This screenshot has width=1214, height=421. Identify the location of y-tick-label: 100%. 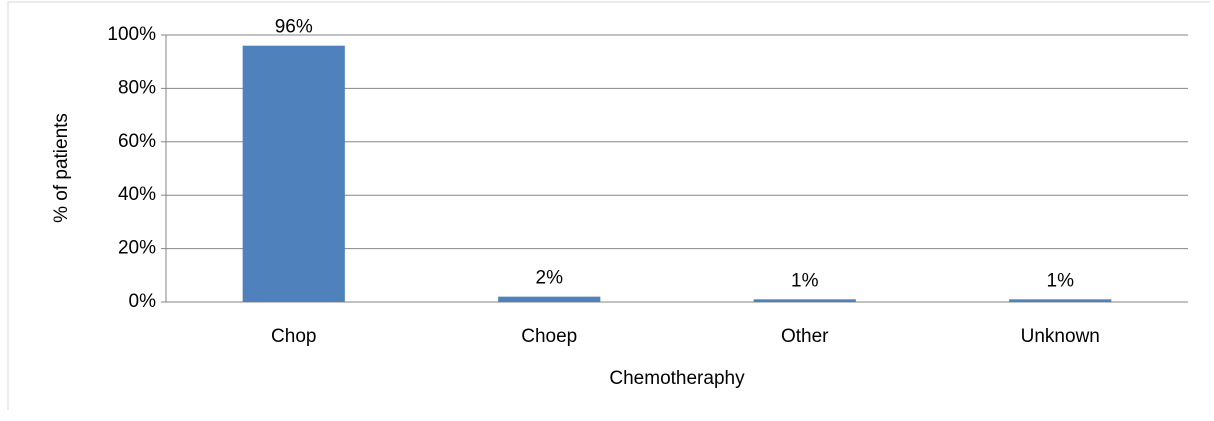
(131, 34).